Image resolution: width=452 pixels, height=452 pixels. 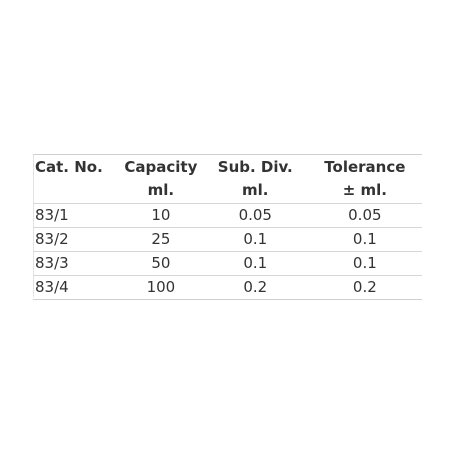 I want to click on cell-sub-div: 0.05, so click(x=255, y=215).